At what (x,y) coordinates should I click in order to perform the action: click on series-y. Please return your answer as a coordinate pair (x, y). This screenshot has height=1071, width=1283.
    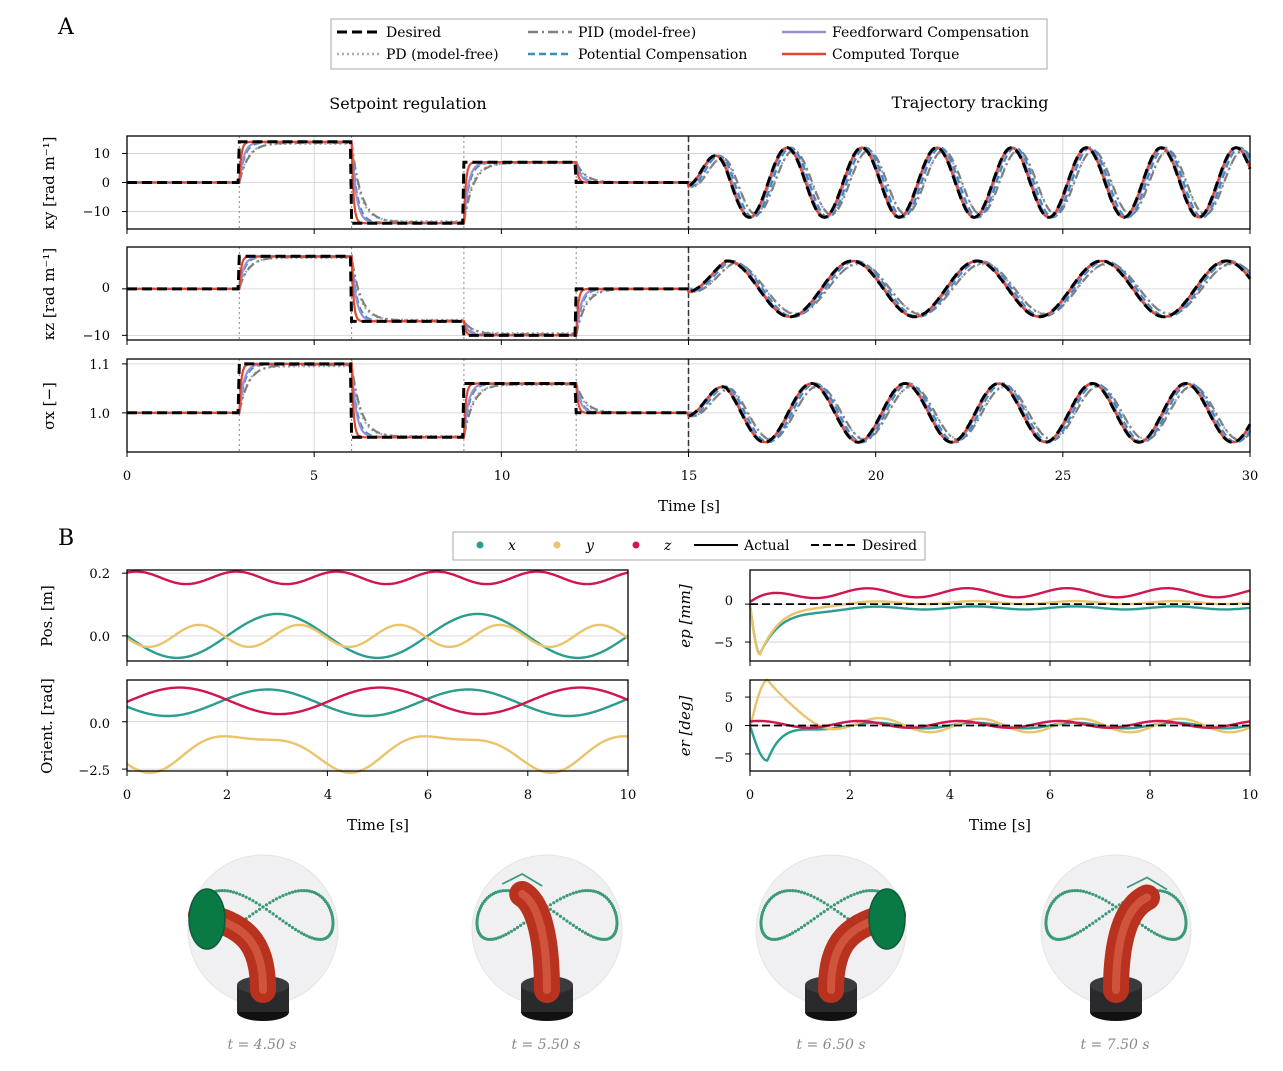
    Looking at the image, I should click on (377, 754).